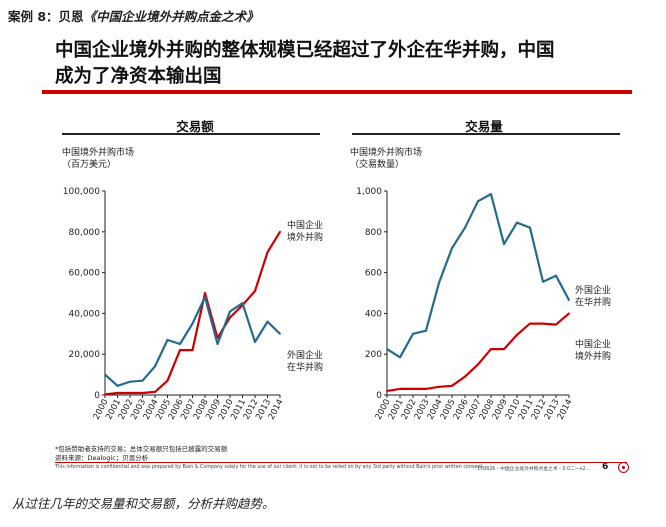 The image size is (666, 527). I want to click on y-tick-label: 1,000, so click(369, 192).